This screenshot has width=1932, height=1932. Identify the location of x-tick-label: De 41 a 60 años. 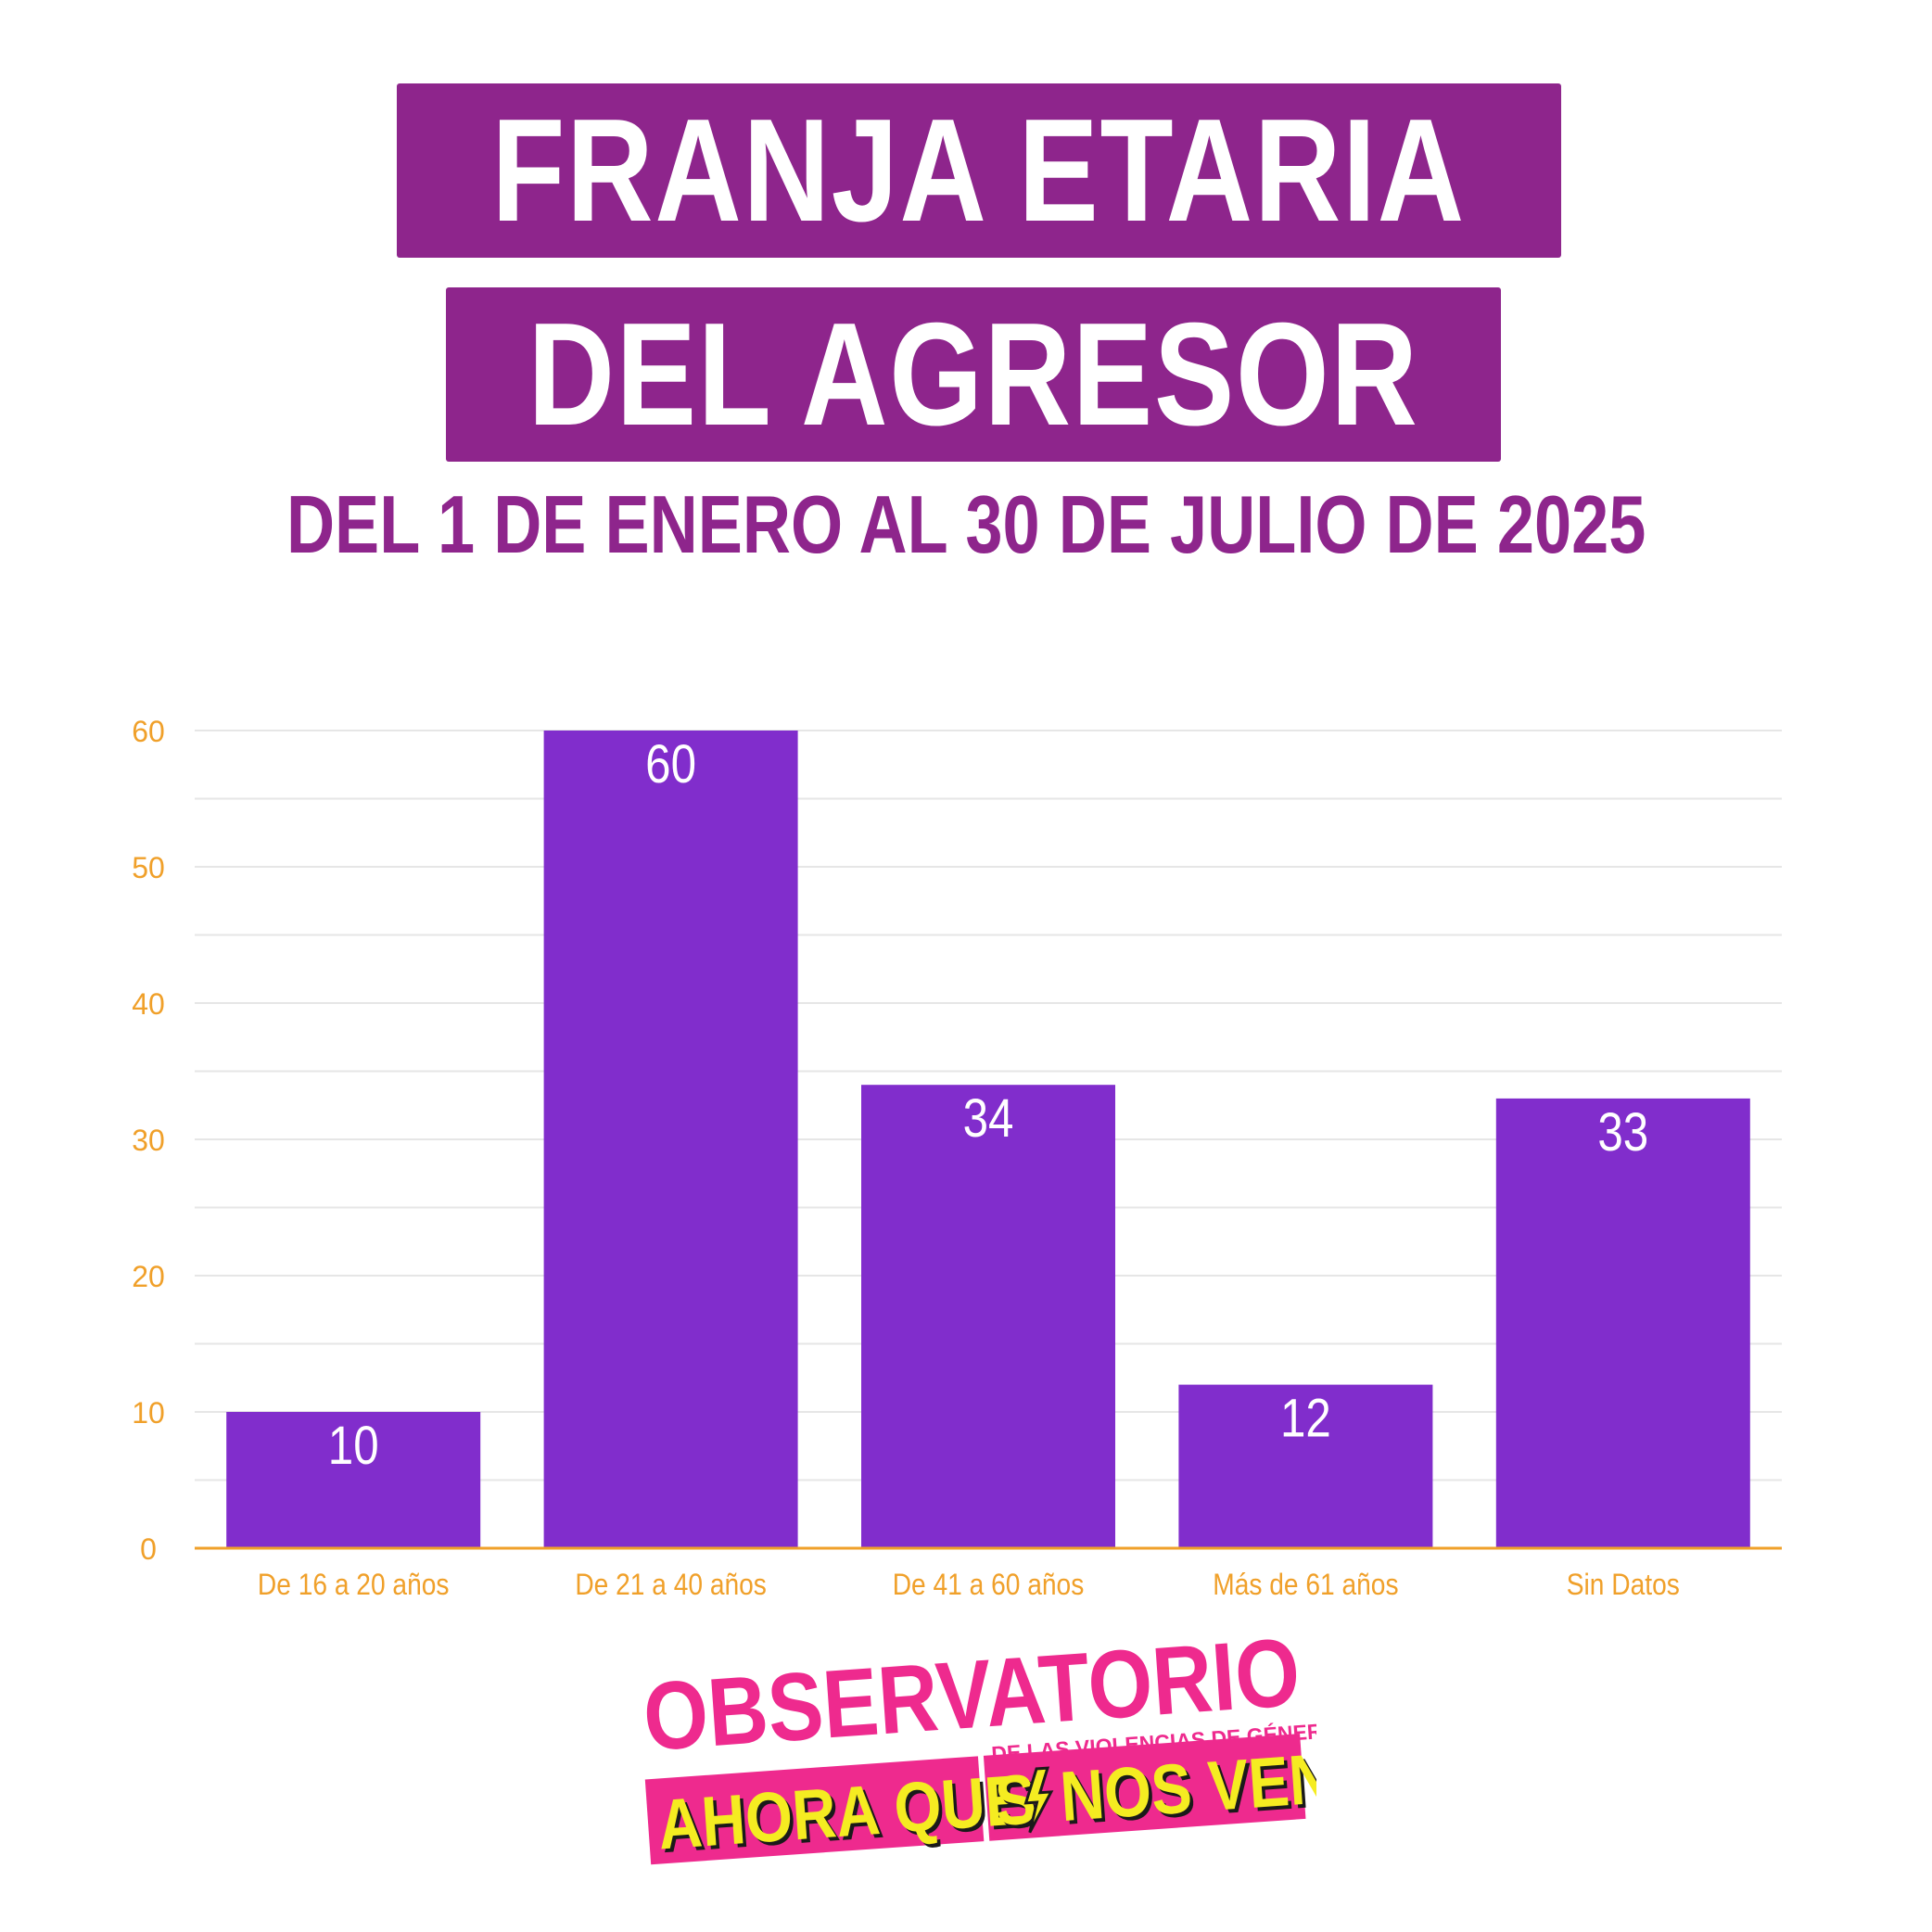
(989, 1585).